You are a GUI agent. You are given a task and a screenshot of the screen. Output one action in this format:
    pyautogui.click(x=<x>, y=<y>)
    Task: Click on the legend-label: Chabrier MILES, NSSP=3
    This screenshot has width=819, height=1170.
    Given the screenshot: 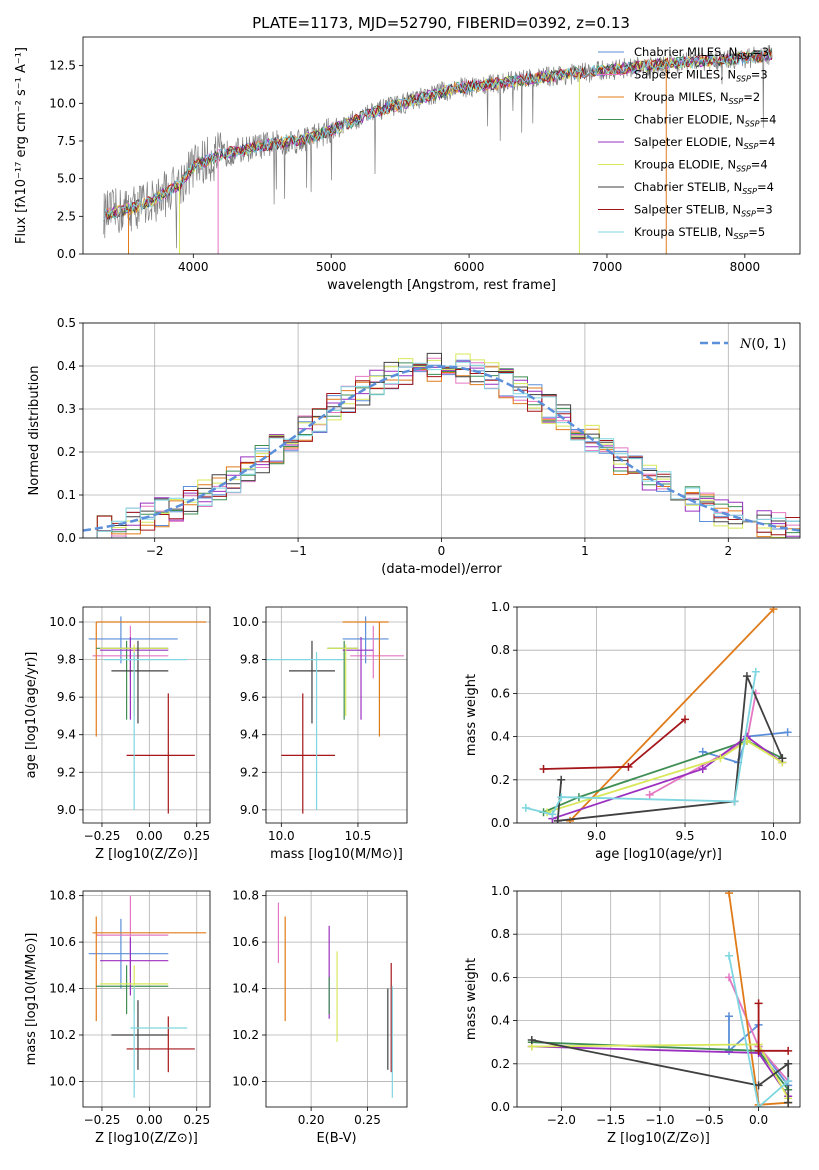 What is the action you would take?
    pyautogui.click(x=701, y=53)
    